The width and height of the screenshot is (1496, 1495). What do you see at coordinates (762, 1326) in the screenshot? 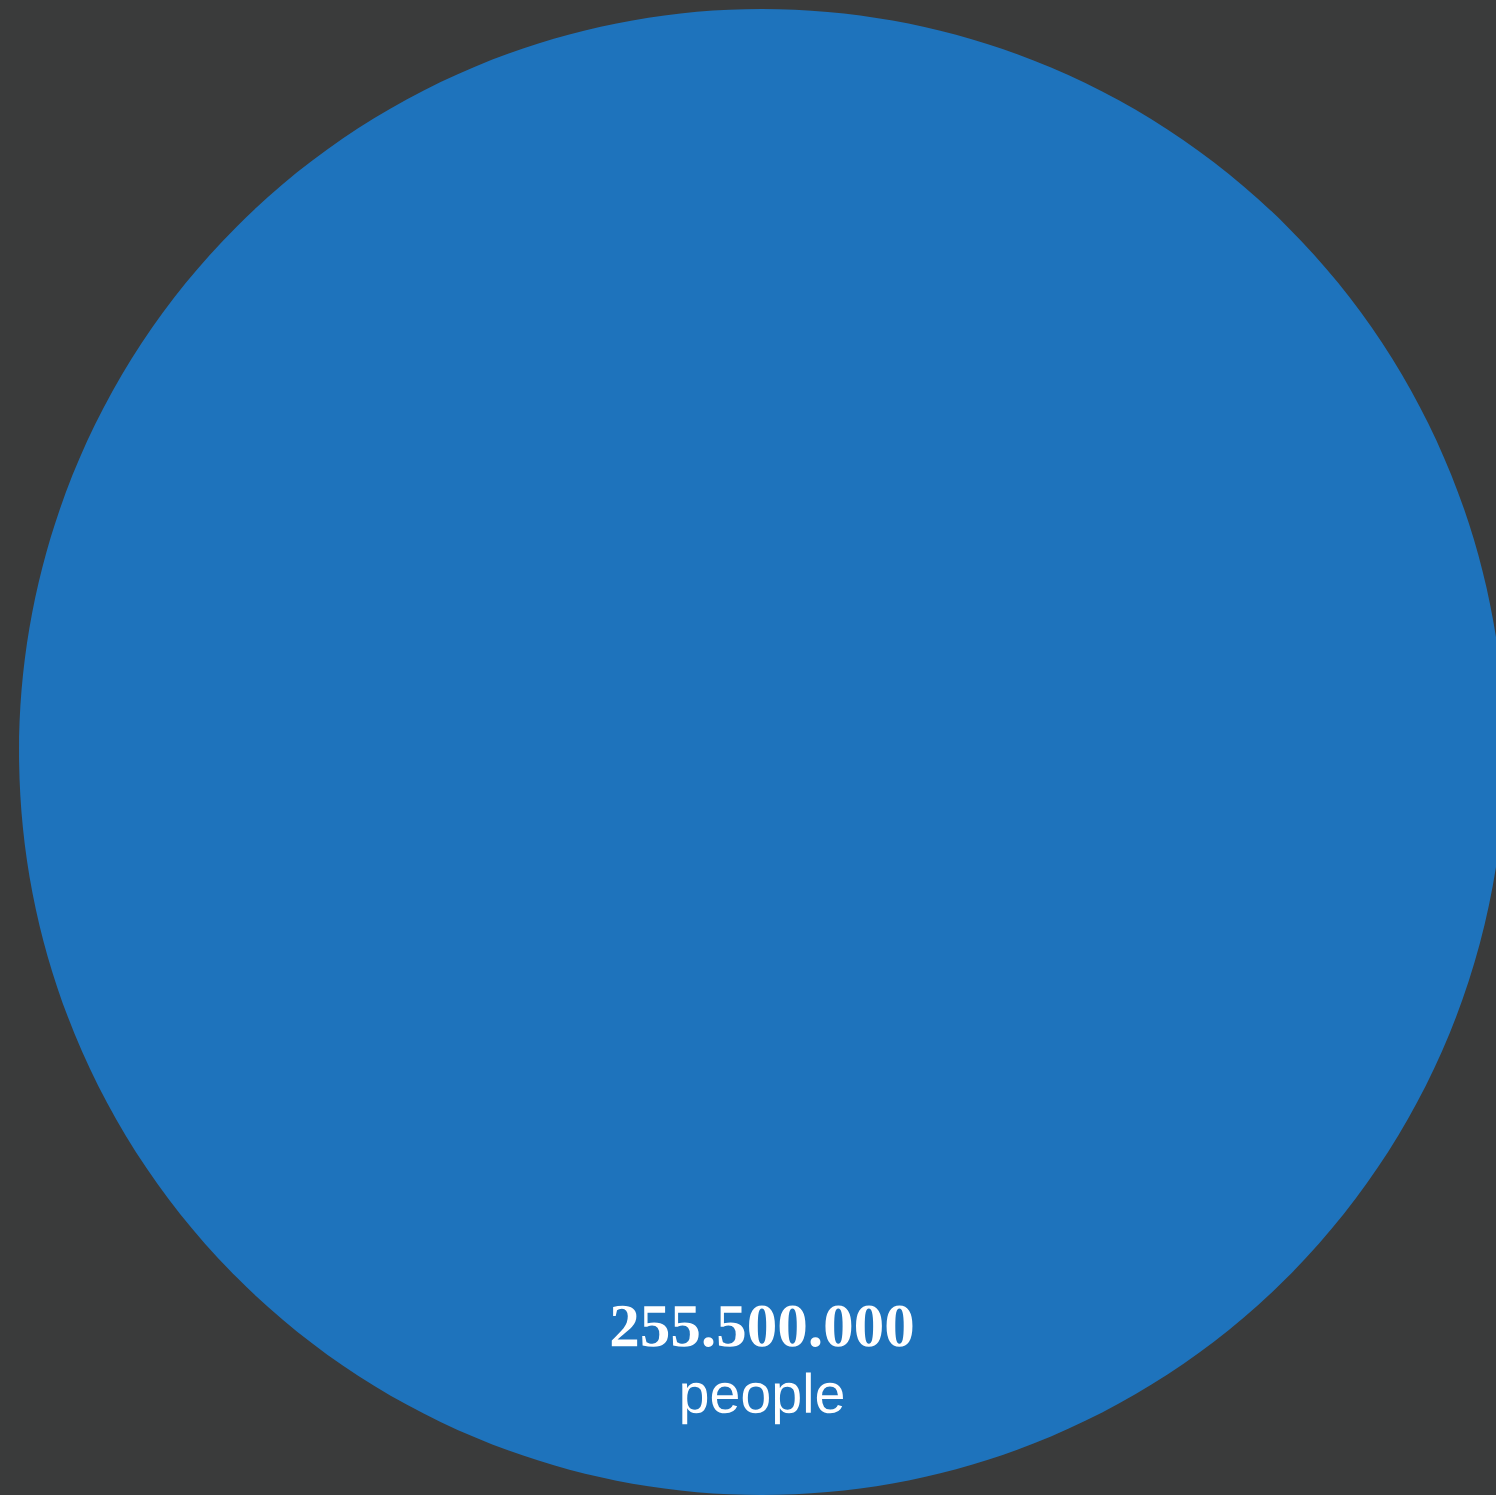
I see `data-label: 255.500.000` at bounding box center [762, 1326].